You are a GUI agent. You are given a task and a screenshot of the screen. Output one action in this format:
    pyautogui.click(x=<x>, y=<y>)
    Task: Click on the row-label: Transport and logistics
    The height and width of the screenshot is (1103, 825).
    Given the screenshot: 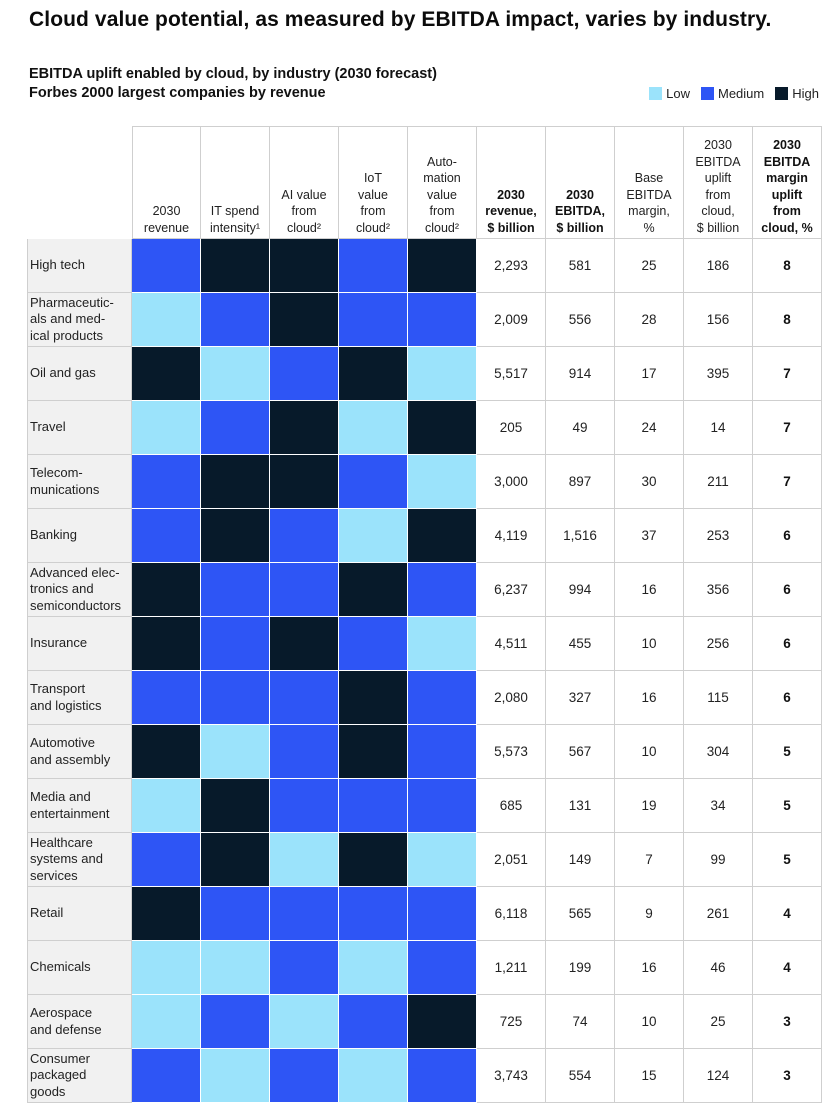 What is the action you would take?
    pyautogui.click(x=79, y=698)
    